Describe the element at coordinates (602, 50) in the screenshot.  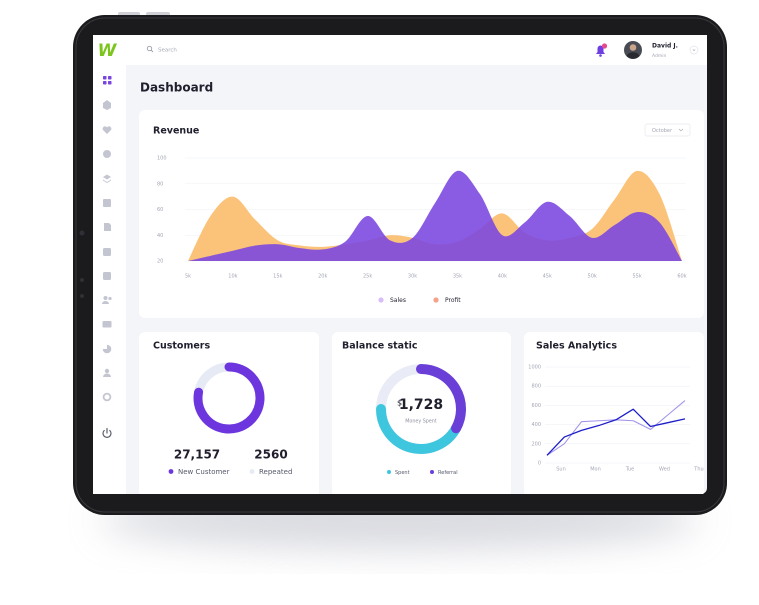
I see `notification-bell` at that location.